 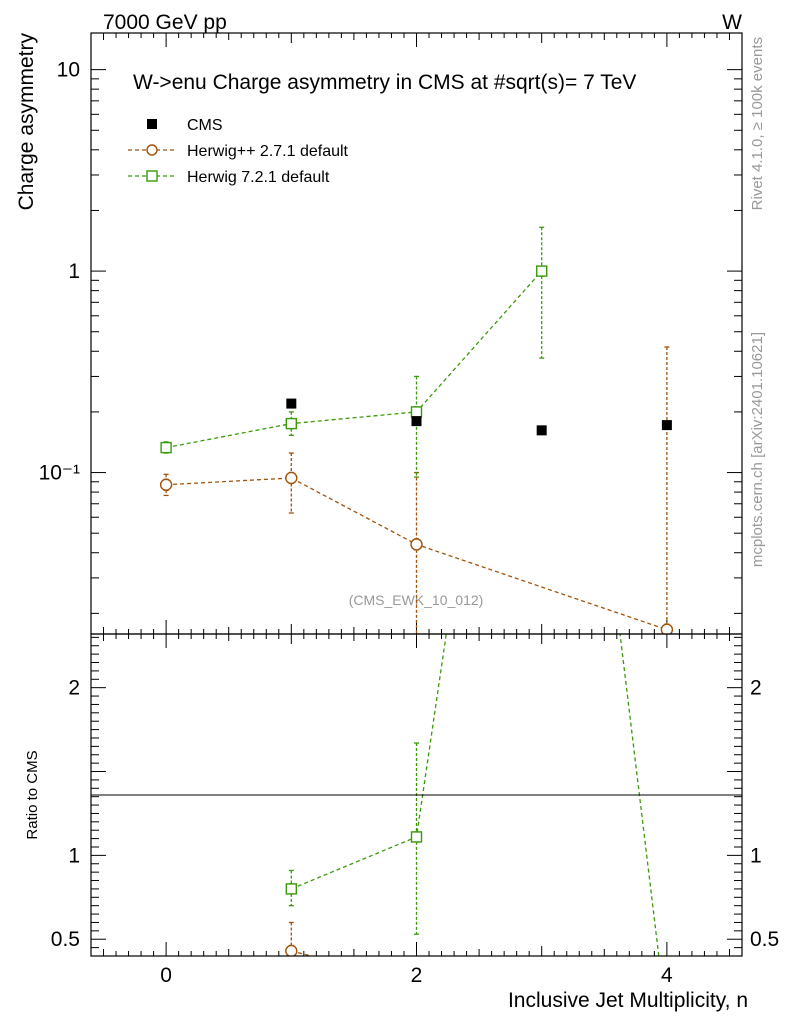 What do you see at coordinates (68, 70) in the screenshot?
I see `y-tick-label: 10` at bounding box center [68, 70].